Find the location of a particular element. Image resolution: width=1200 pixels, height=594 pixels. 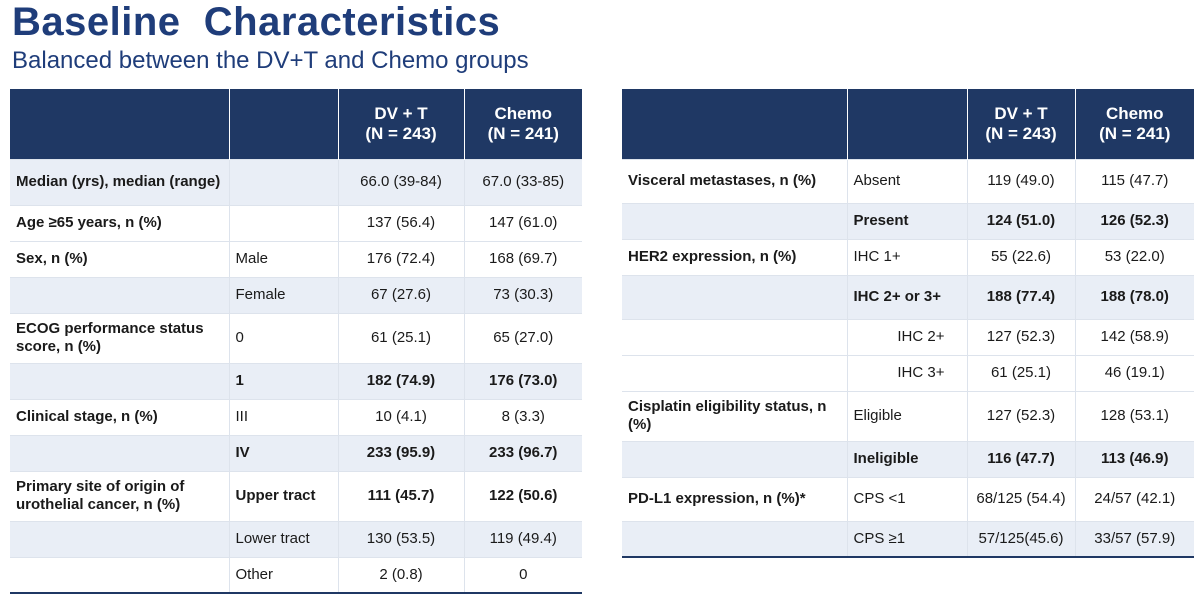

header-chemo-n: (N = 241) is located at coordinates (1135, 133).